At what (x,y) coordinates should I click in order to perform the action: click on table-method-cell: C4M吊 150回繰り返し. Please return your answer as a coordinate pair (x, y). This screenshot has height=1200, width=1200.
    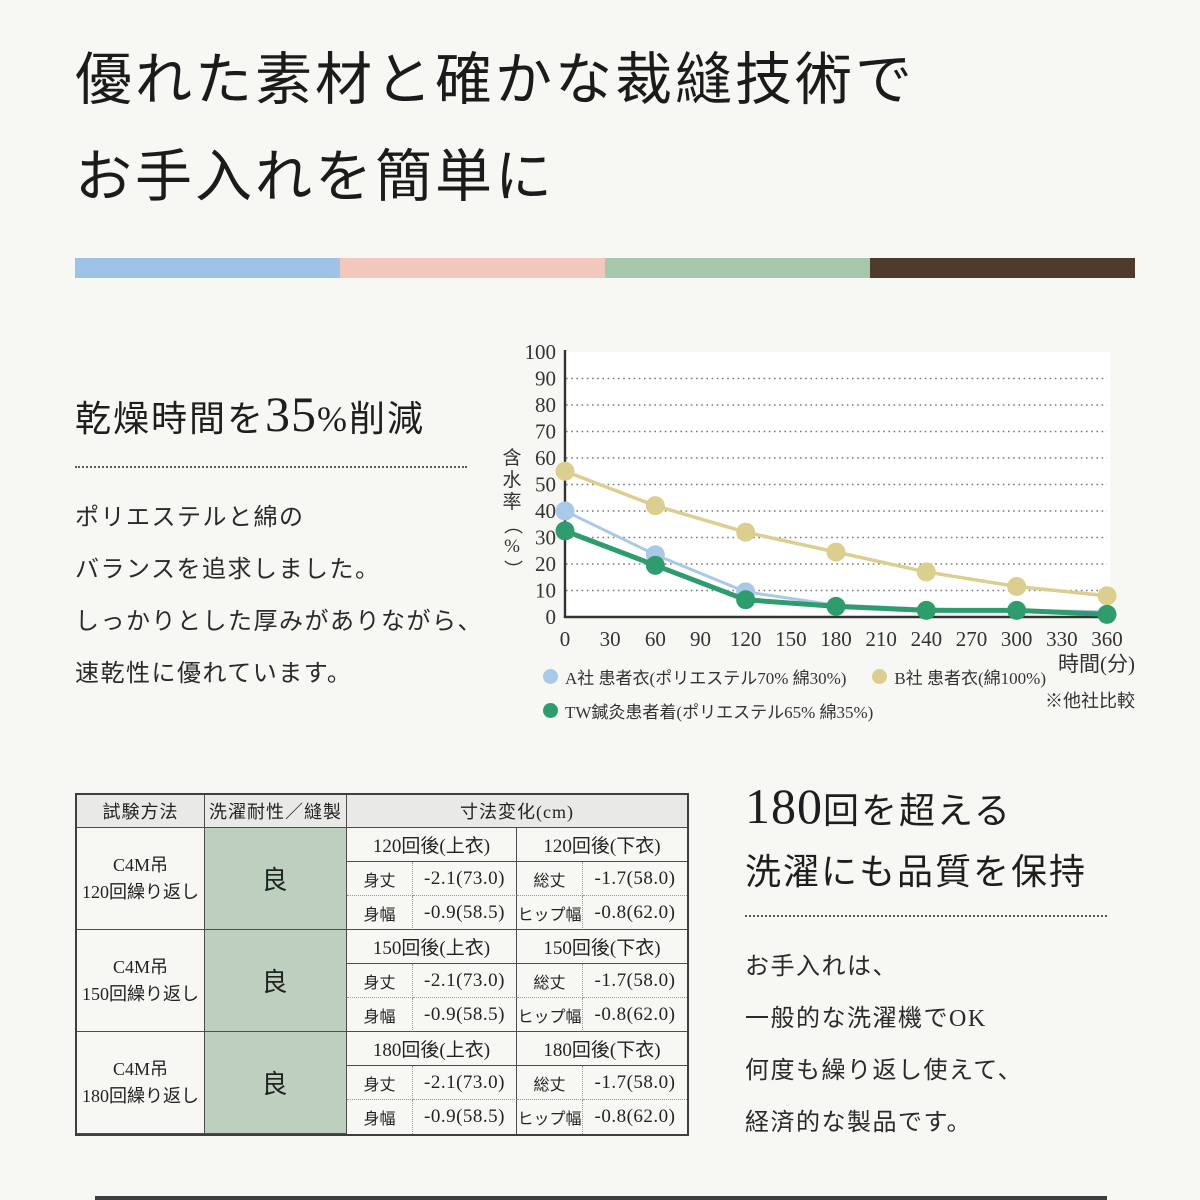
    Looking at the image, I should click on (141, 981).